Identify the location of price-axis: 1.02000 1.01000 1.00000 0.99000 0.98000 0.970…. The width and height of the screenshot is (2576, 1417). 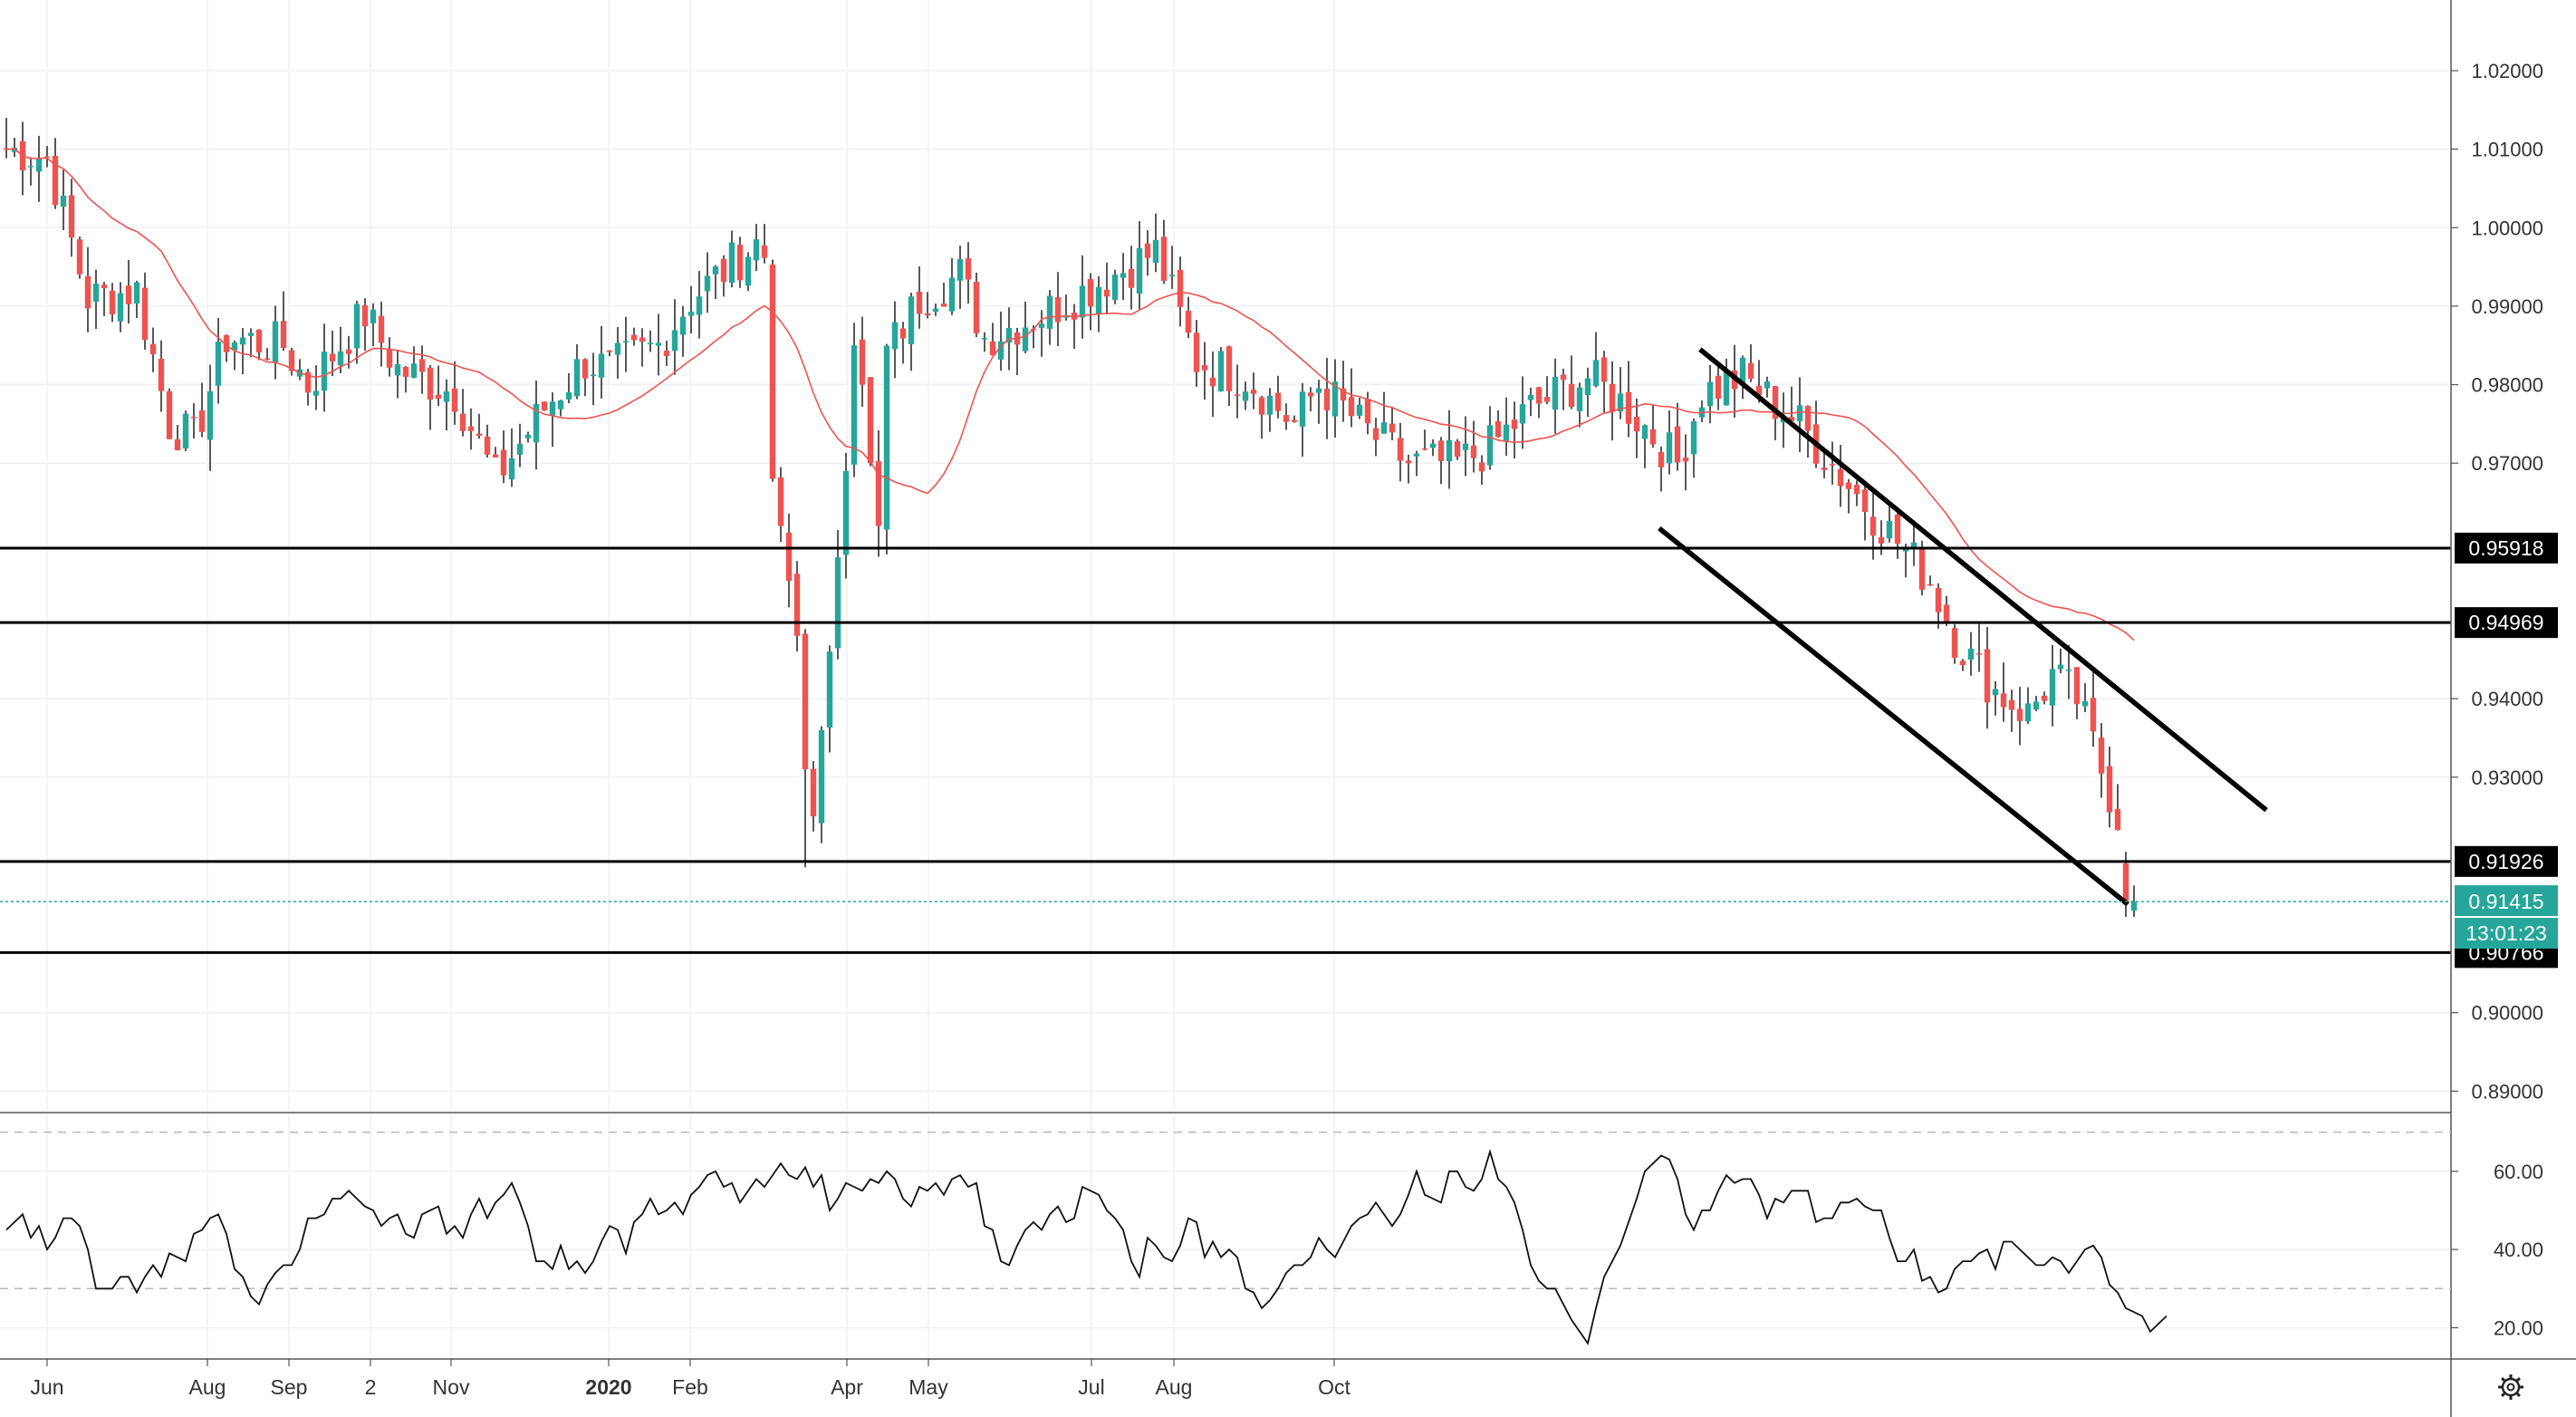
(2504, 708).